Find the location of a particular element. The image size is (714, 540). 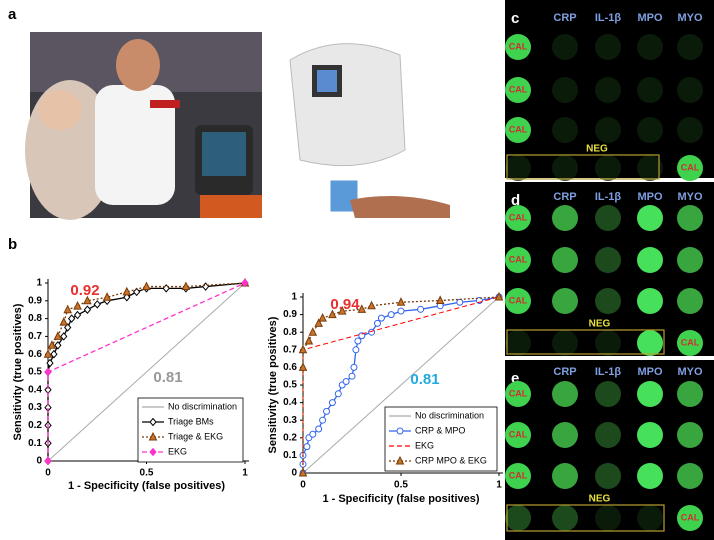

legend-label: Triage & EKG is located at coordinates (195, 436).